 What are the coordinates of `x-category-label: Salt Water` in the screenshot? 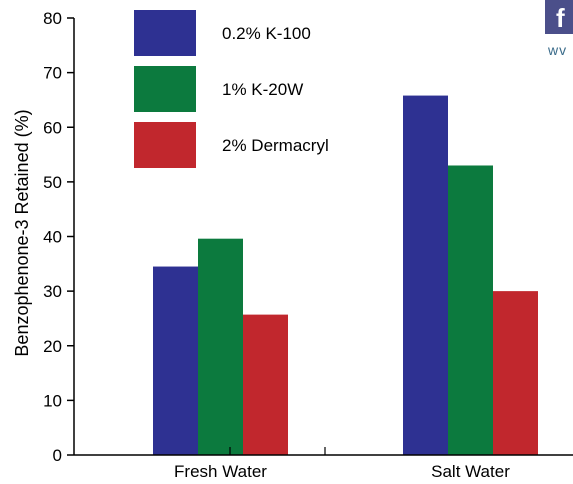 It's located at (470, 471).